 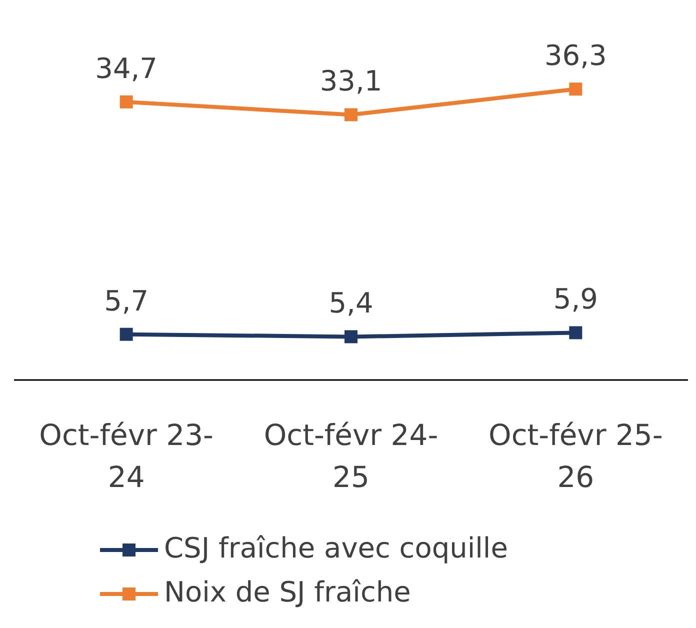 What do you see at coordinates (126, 301) in the screenshot?
I see `data-label: 5,7` at bounding box center [126, 301].